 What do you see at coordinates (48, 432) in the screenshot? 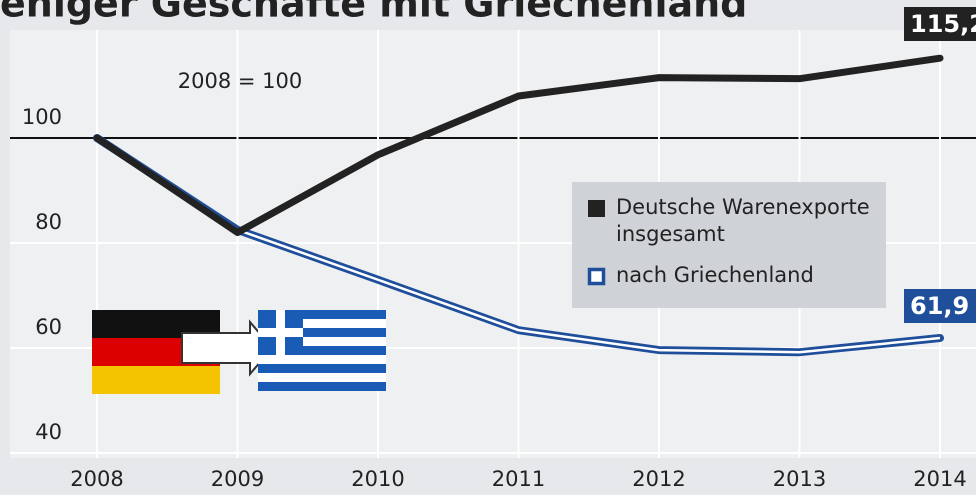
I see `y-tick-label: 40` at bounding box center [48, 432].